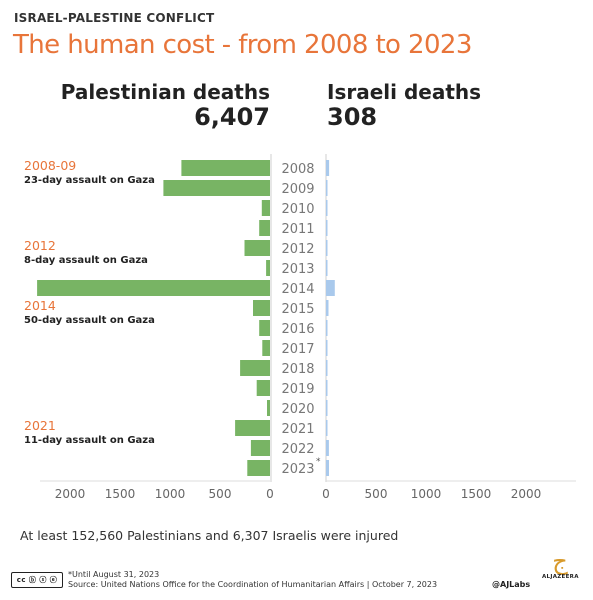  Describe the element at coordinates (297, 429) in the screenshot. I see `year-label-2021: 2021` at that location.